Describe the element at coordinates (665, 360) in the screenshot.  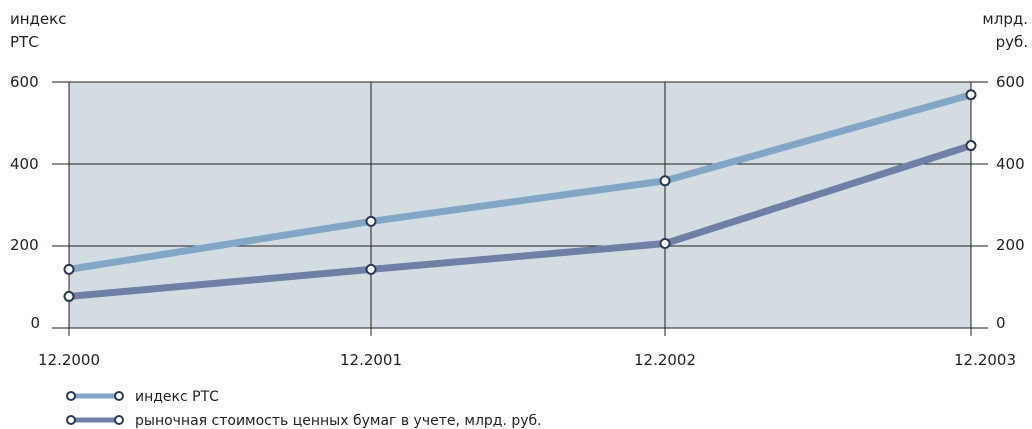
I see `x-tick-label: 12.2002` at that location.